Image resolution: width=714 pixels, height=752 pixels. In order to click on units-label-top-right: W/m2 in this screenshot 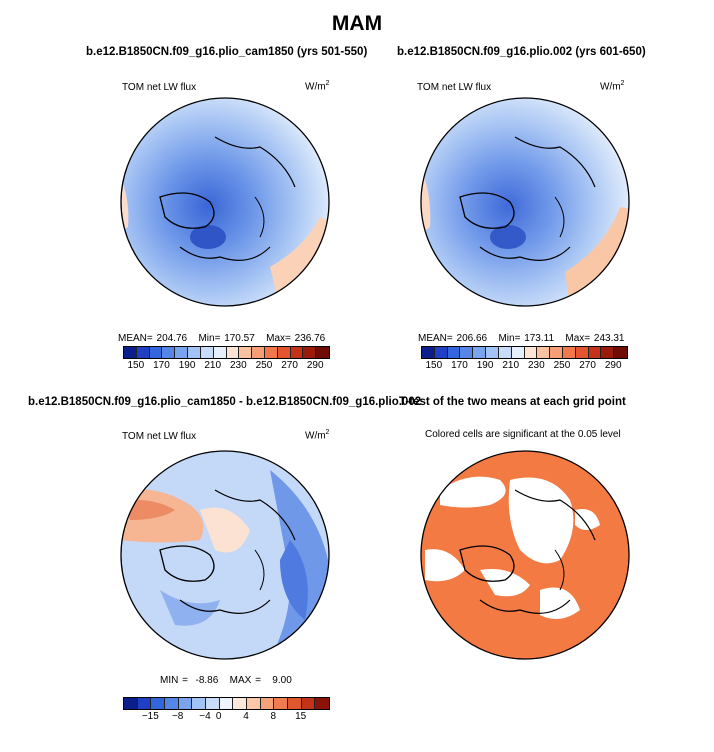, I will do `click(612, 86)`.